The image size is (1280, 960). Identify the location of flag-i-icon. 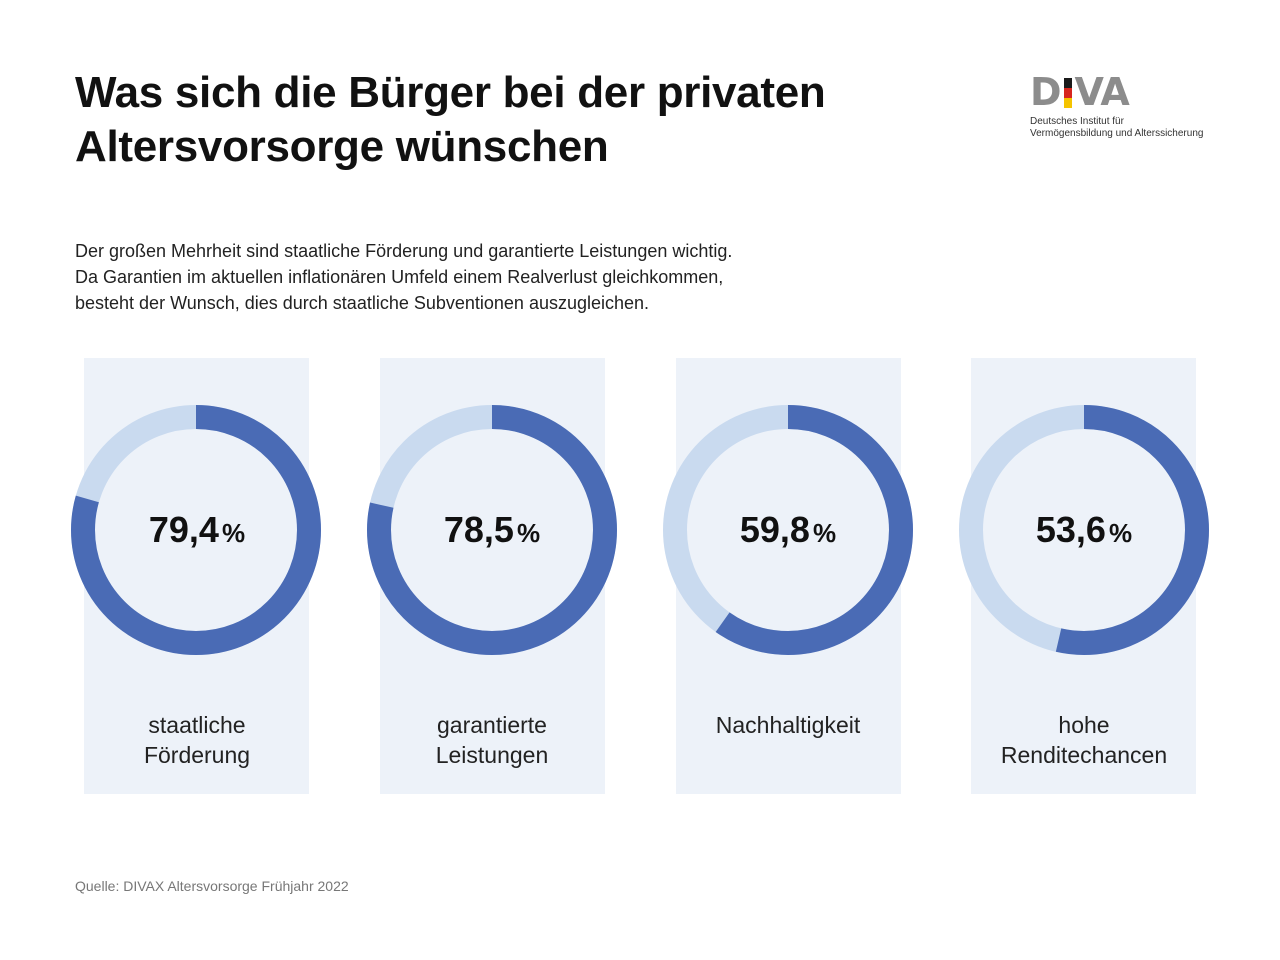
(1067, 93).